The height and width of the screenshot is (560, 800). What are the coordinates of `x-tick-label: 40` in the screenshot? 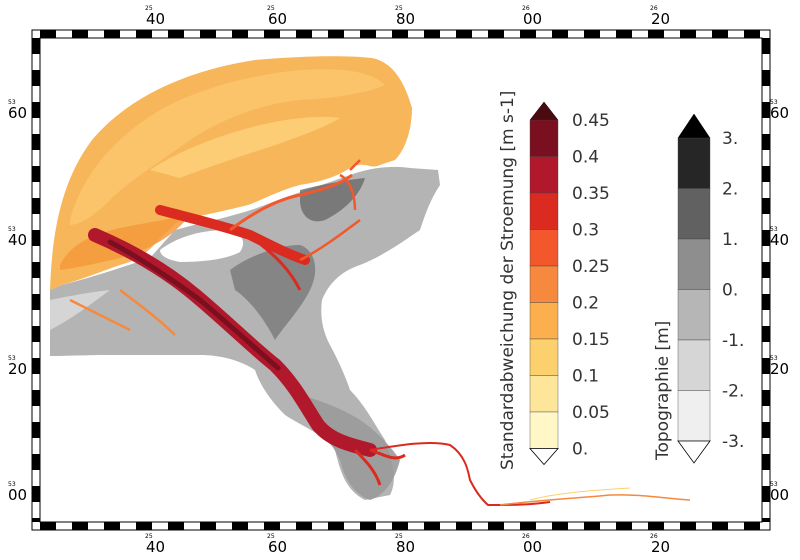 It's located at (155, 19).